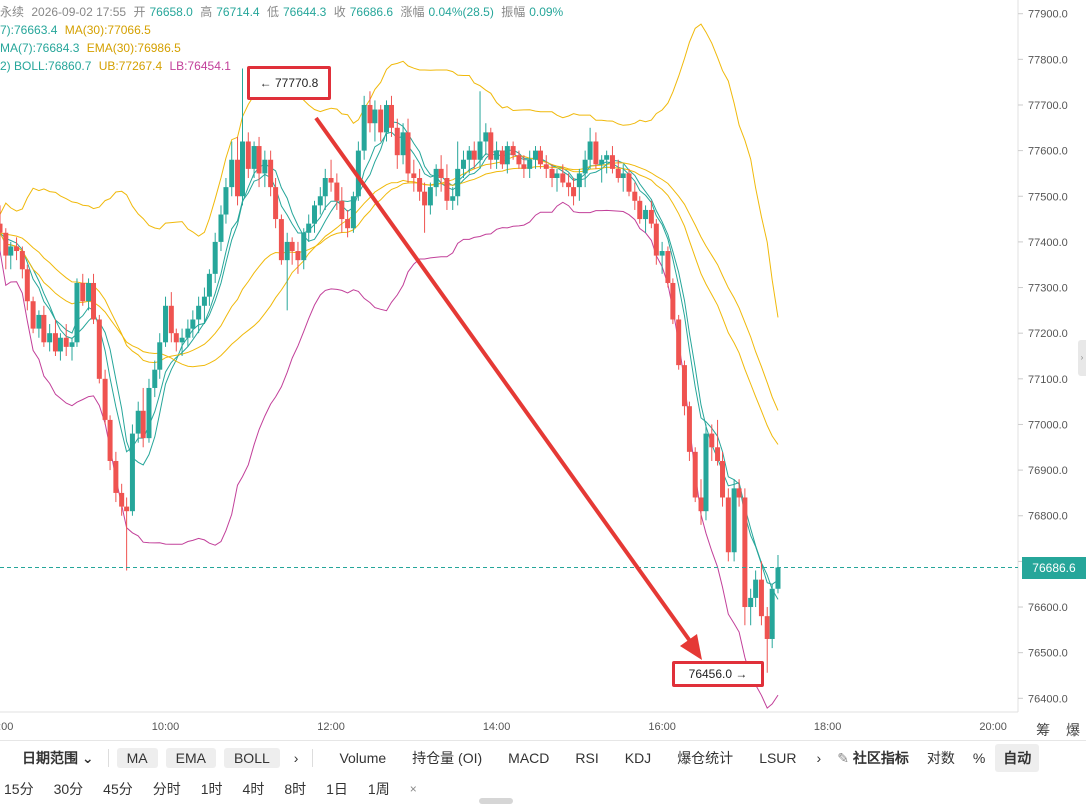 The image size is (1086, 804). What do you see at coordinates (118, 789) in the screenshot?
I see `timeframe-45m: 45分` at bounding box center [118, 789].